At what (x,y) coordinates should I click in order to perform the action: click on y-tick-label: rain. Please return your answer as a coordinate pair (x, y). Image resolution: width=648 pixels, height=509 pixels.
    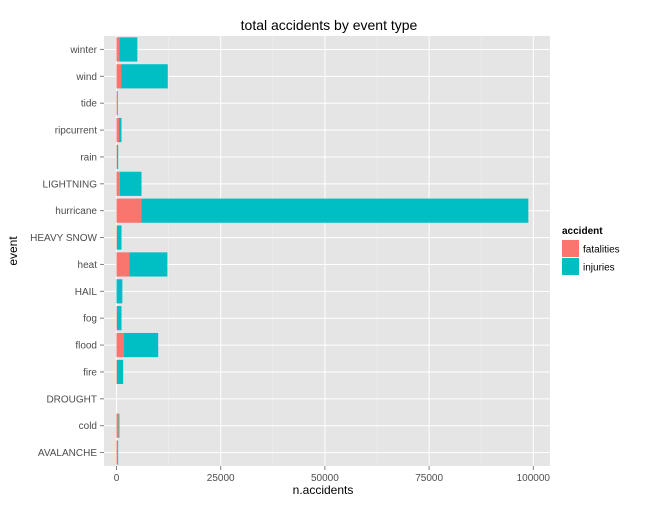
    Looking at the image, I should click on (88, 157).